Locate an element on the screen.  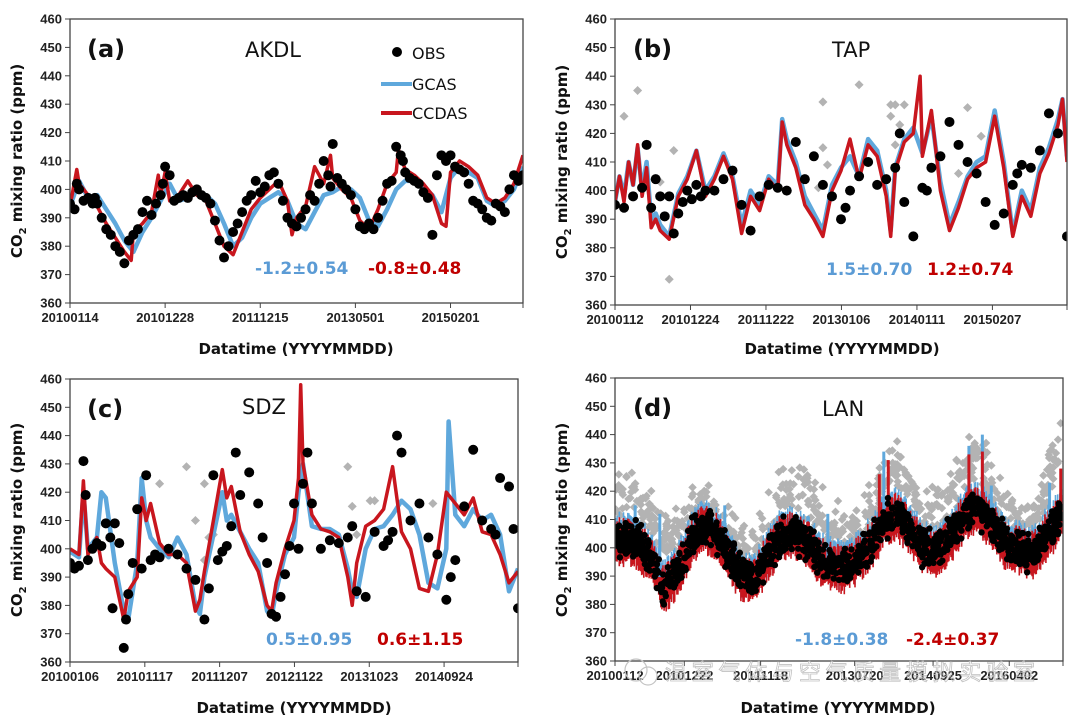
panel-a-plot is located at coordinates (296, 203).